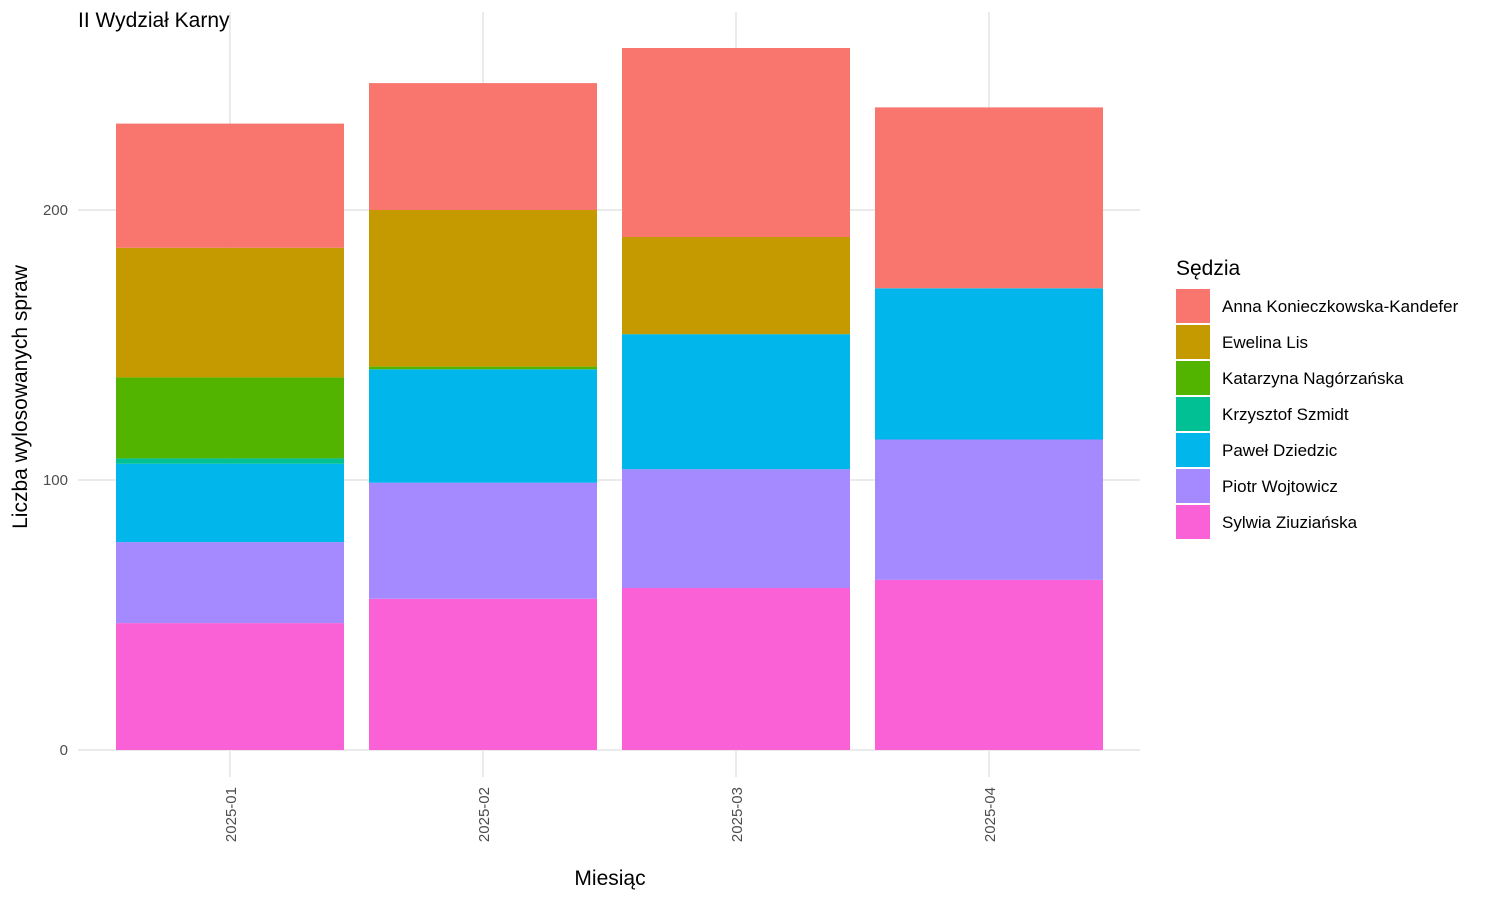 The height and width of the screenshot is (900, 1500). I want to click on bar-segment-2025-01-pawe-dziedzic, so click(230, 503).